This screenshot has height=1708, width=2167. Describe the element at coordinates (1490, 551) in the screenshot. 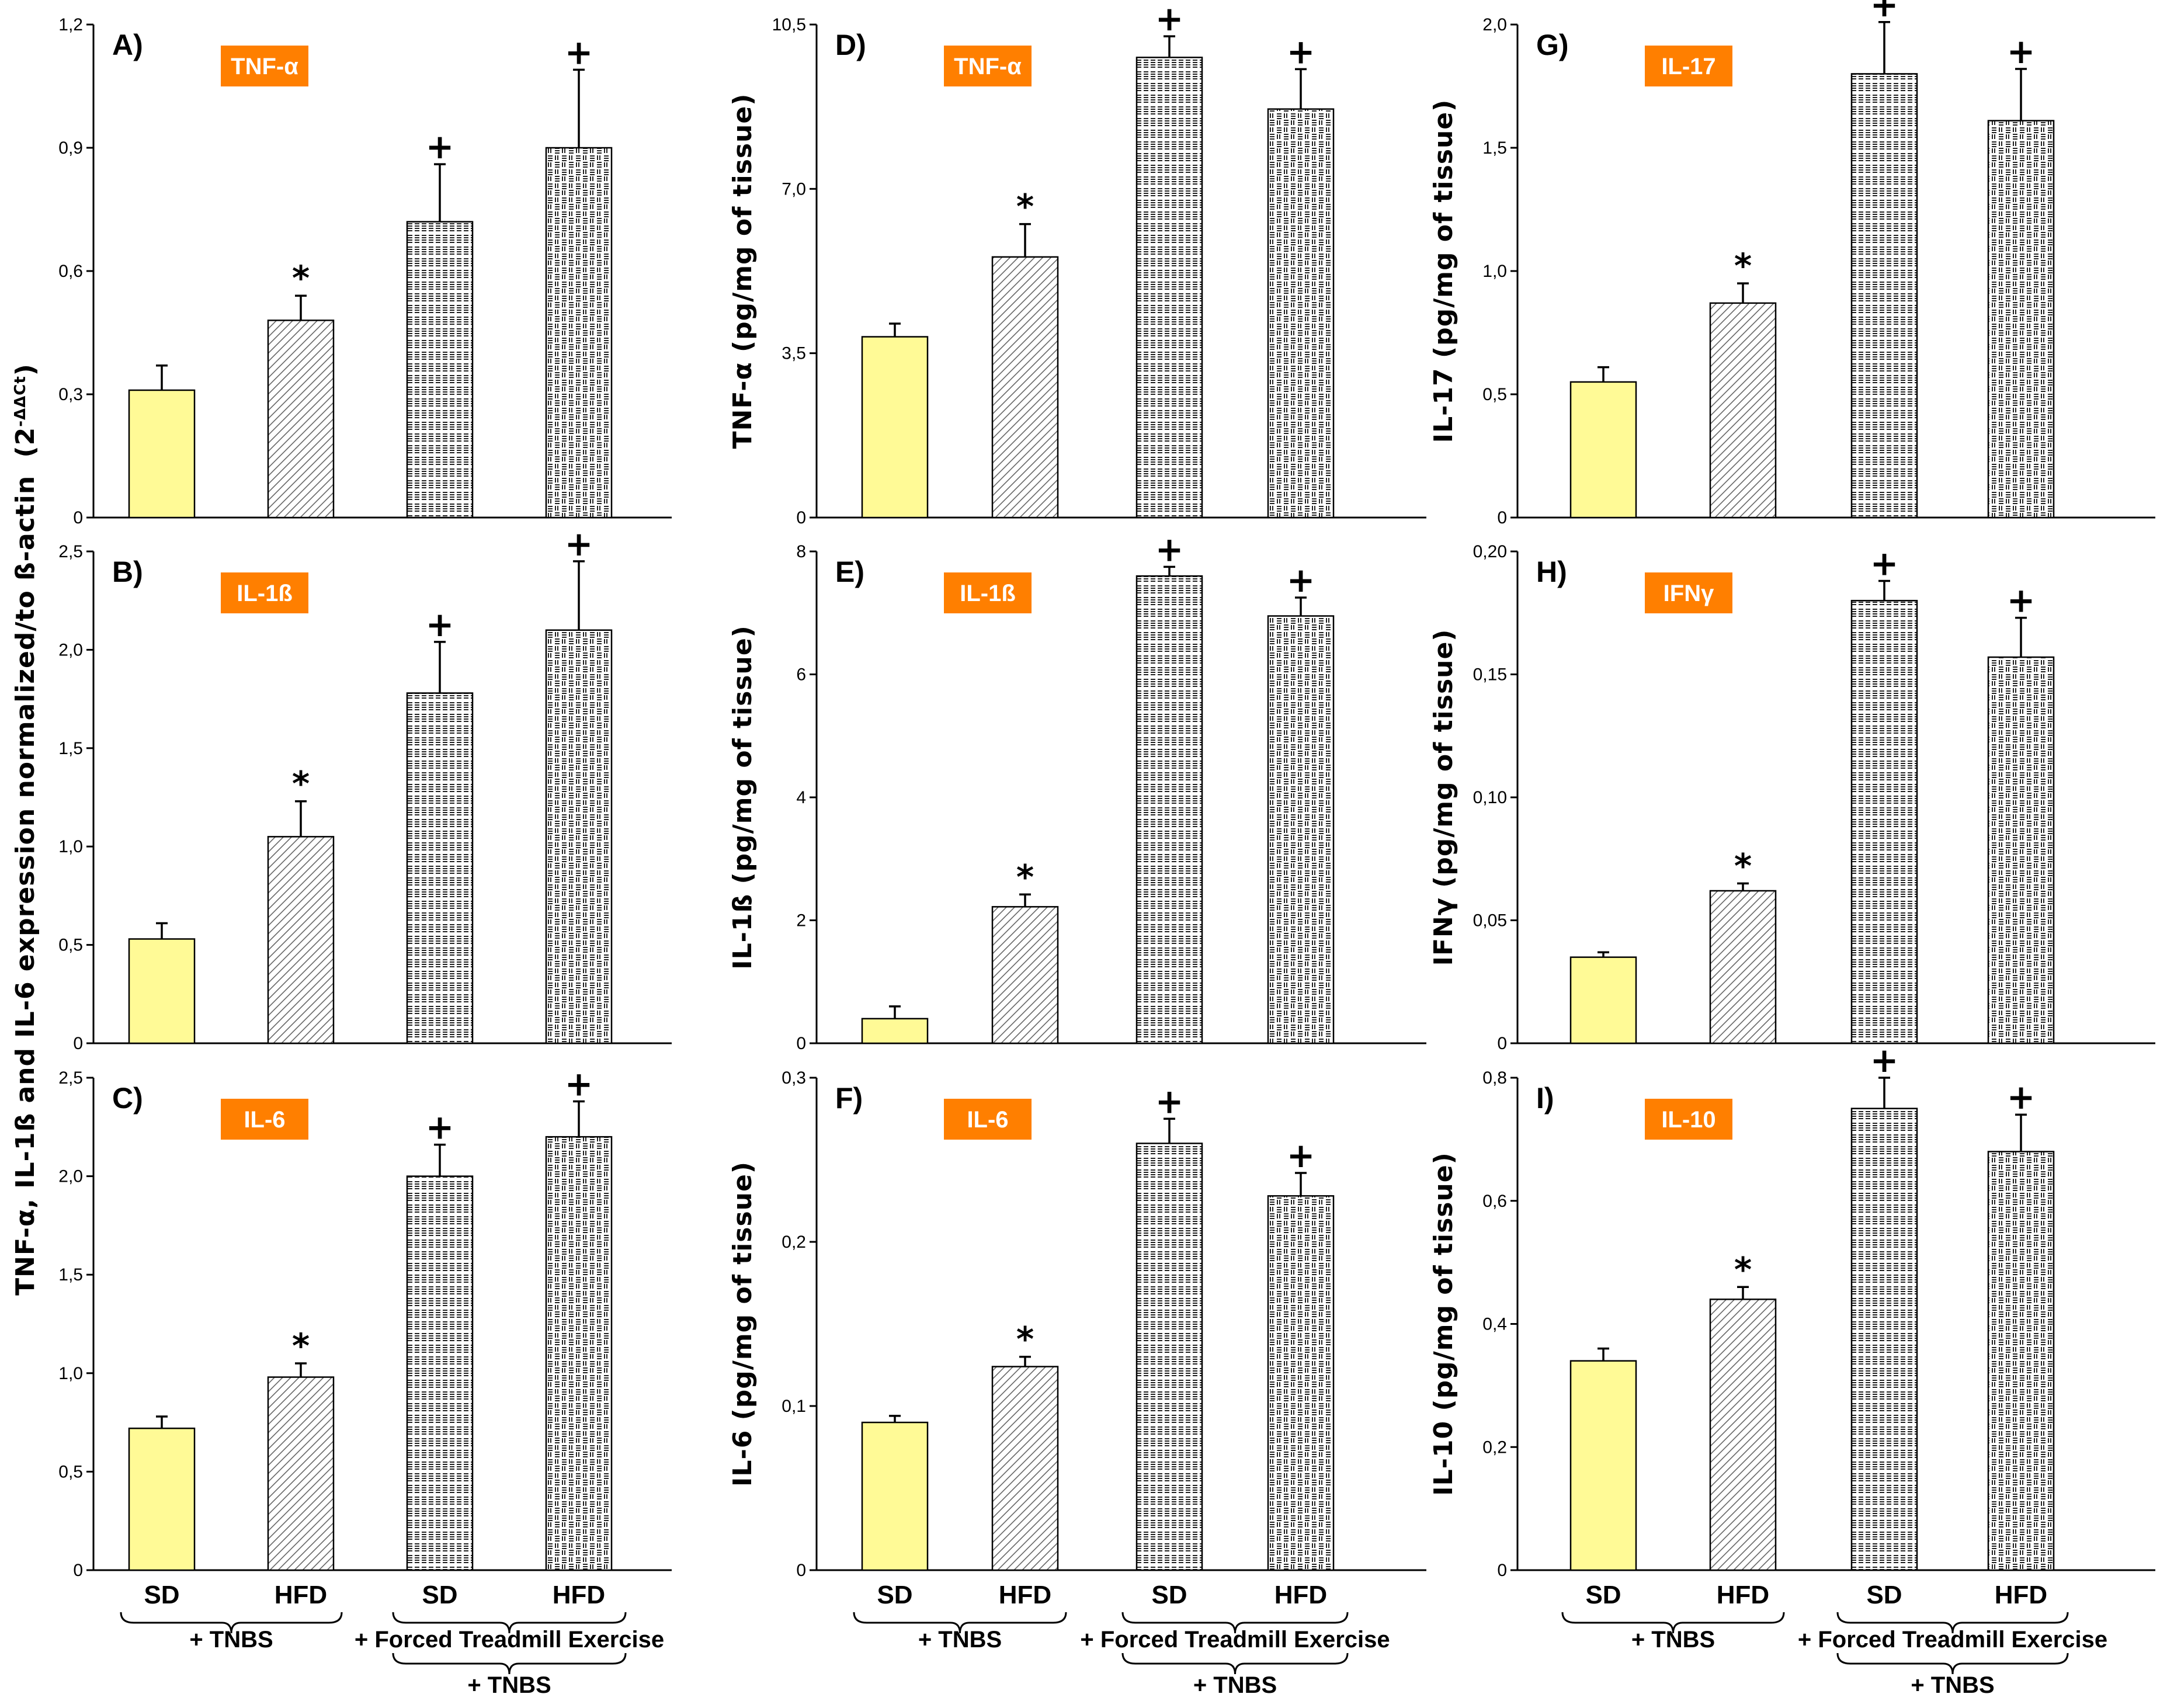

I see `y-tick-label: 0,20` at that location.